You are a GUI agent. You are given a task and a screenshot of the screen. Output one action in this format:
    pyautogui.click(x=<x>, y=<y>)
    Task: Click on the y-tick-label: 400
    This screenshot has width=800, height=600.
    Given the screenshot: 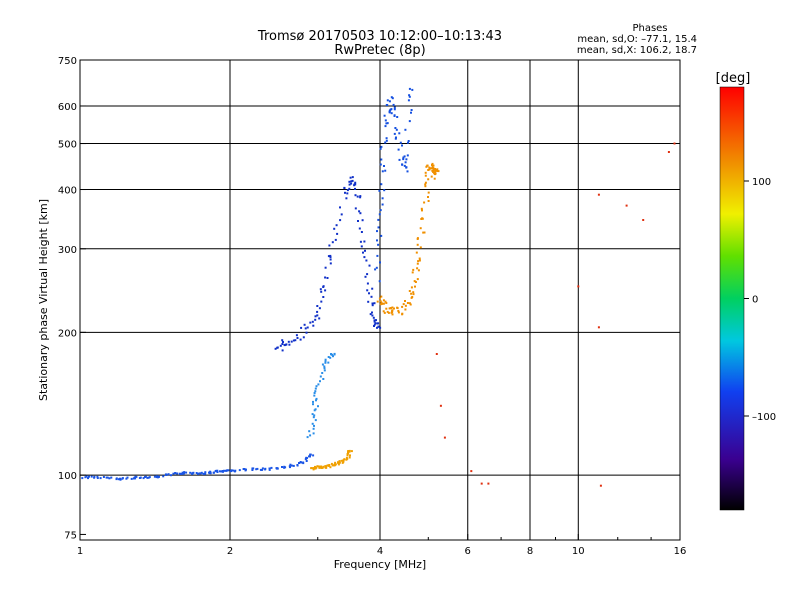 What is the action you would take?
    pyautogui.click(x=67, y=191)
    